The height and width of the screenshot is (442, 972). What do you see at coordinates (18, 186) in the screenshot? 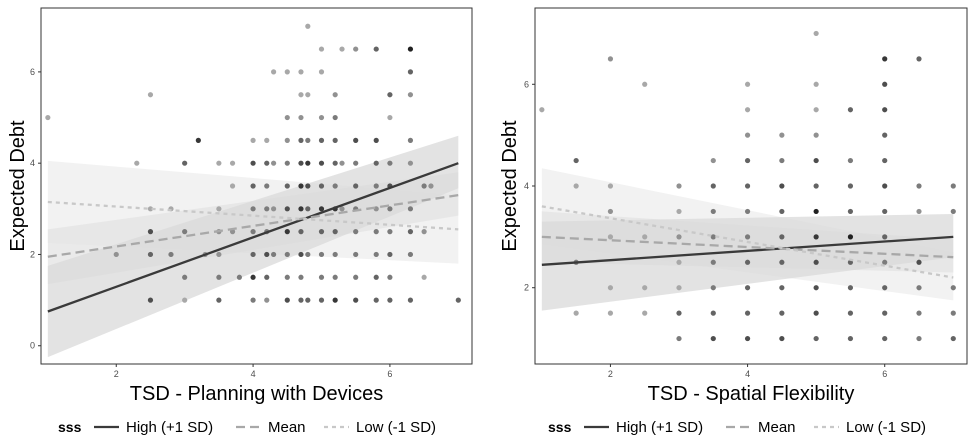
I see `y-axis-label: Expected Debt` at bounding box center [18, 186].